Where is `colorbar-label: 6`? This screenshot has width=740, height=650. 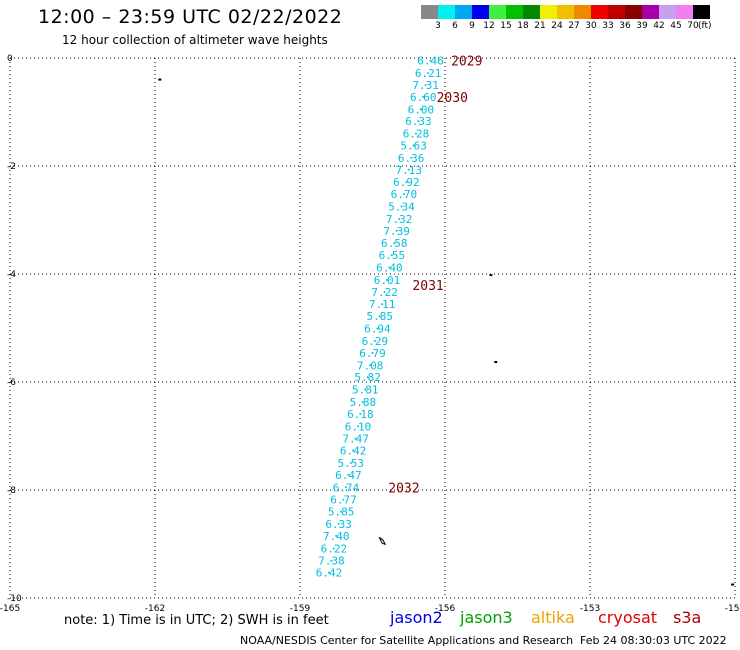
colorbar-label: 6 is located at coordinates (455, 26).